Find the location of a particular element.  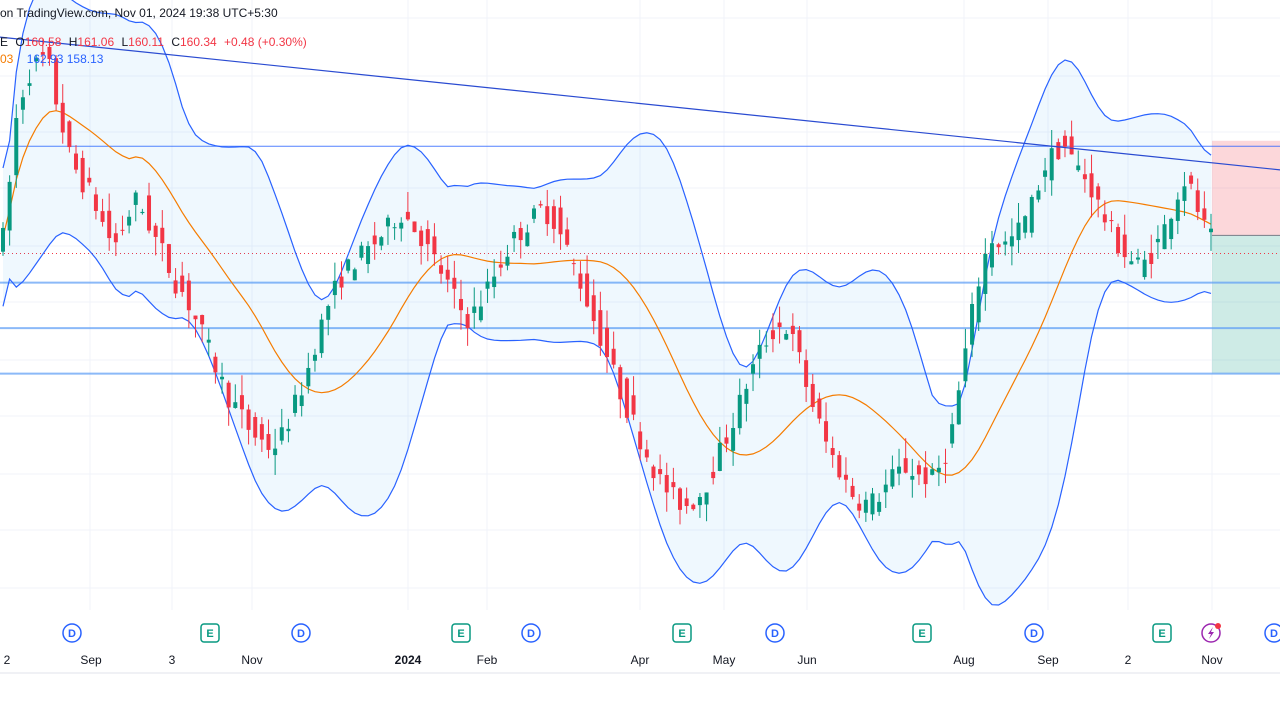

time-axis-tick-label: Jun is located at coordinates (806, 660).